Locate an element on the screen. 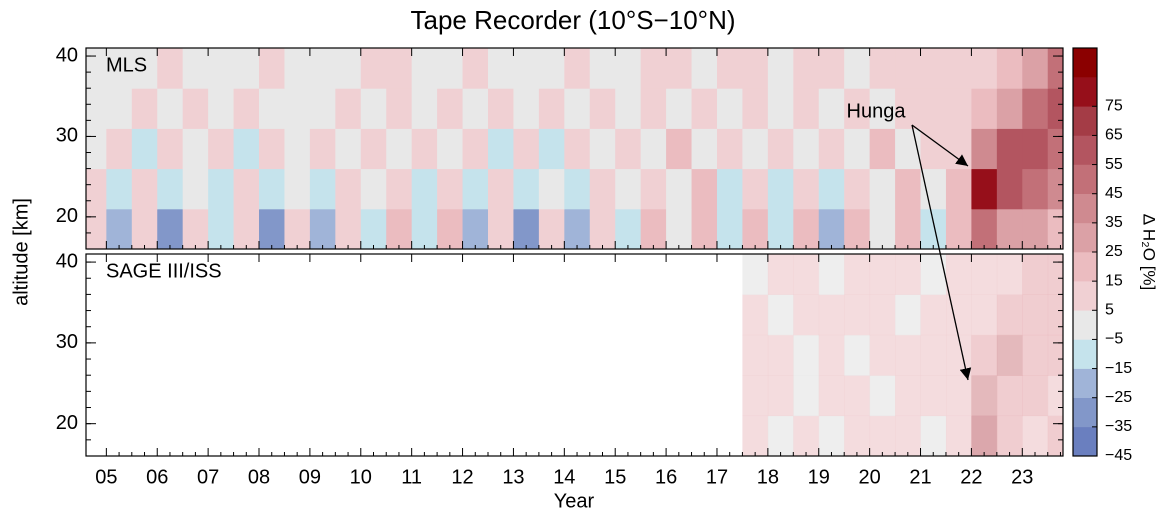 This screenshot has width=1167, height=512. x-axis-label: Year is located at coordinates (574, 501).